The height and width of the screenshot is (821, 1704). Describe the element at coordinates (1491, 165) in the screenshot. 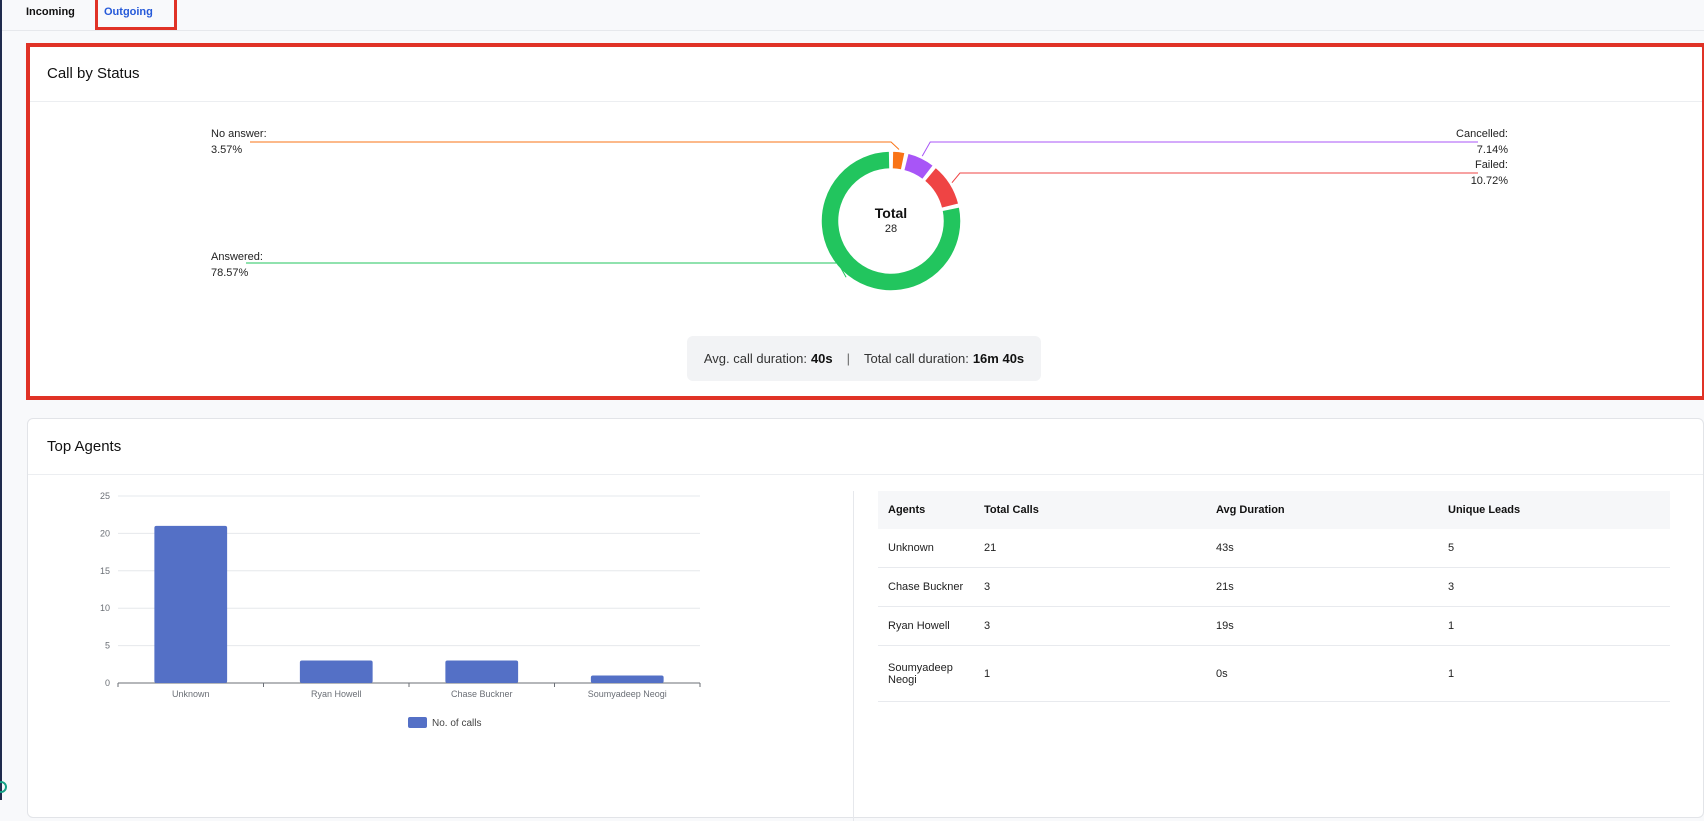

I see `label-failed-name: Failed:` at that location.